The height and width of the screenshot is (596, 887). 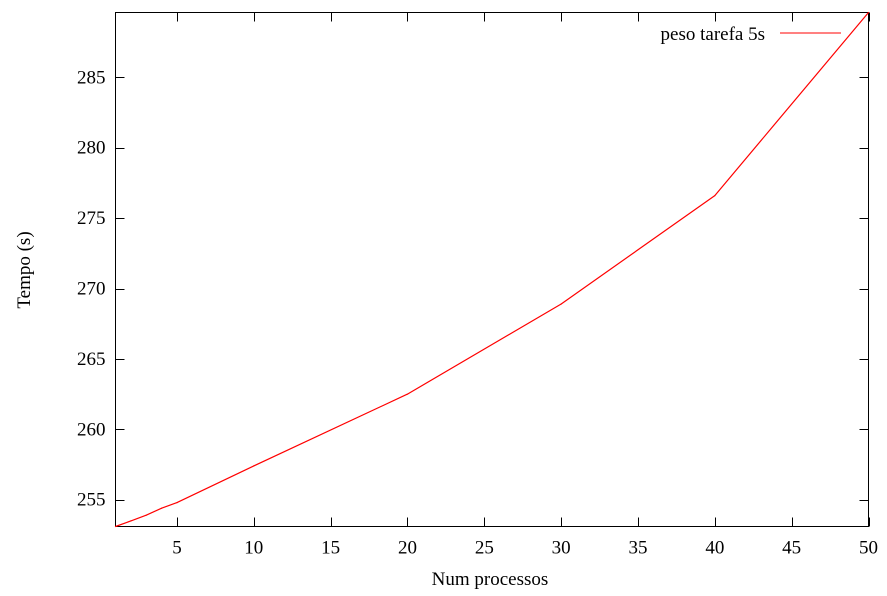 I want to click on x-tick-labels: 5 10 15 20 25 30 35 40 45 50, so click(x=525, y=548).